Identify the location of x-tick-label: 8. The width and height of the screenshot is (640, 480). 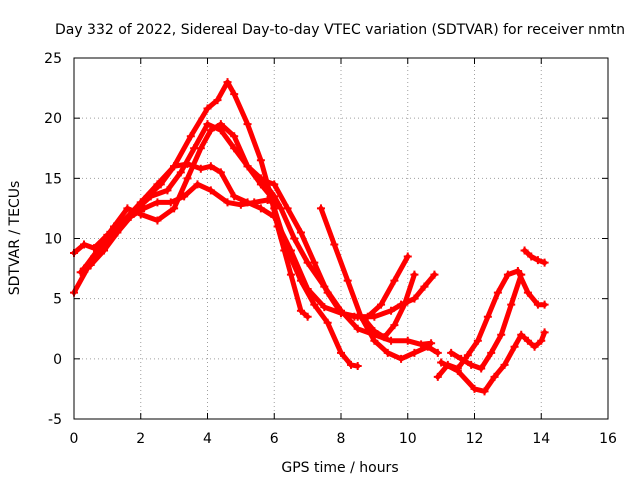
(341, 439).